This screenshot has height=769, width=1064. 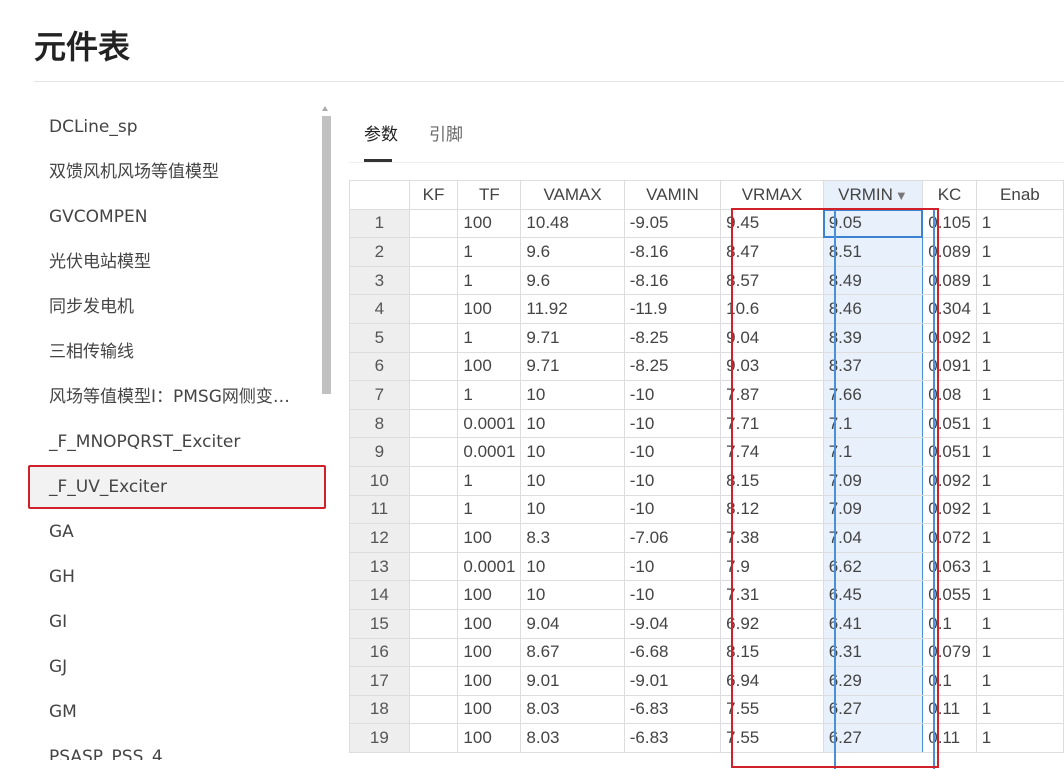 I want to click on column-header: Enab, so click(x=1019, y=195).